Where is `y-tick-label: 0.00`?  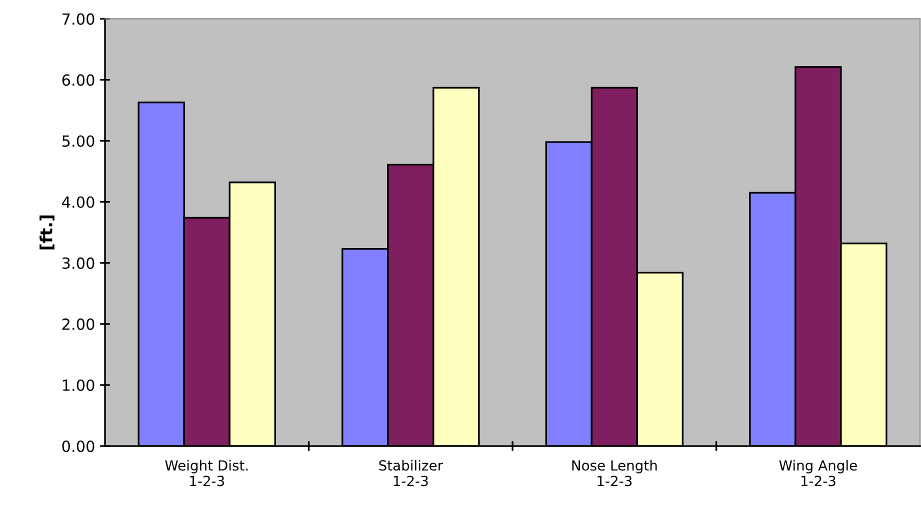 y-tick-label: 0.00 is located at coordinates (78, 446).